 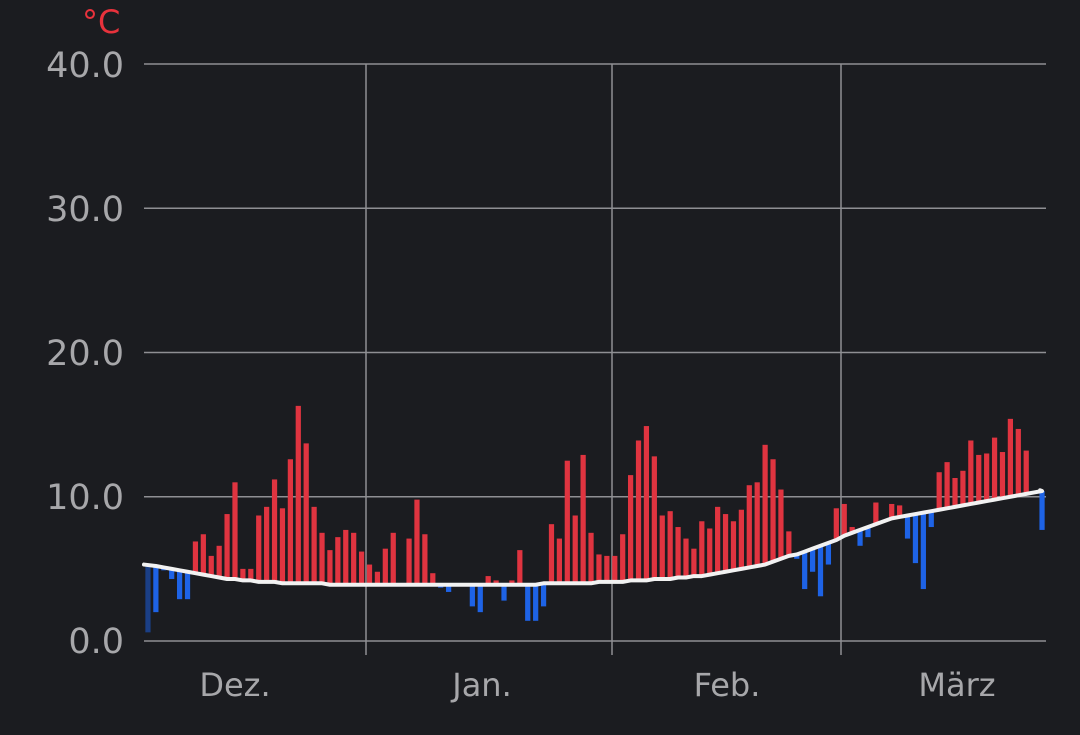 What do you see at coordinates (956, 685) in the screenshot?
I see `x-tick-label: März` at bounding box center [956, 685].